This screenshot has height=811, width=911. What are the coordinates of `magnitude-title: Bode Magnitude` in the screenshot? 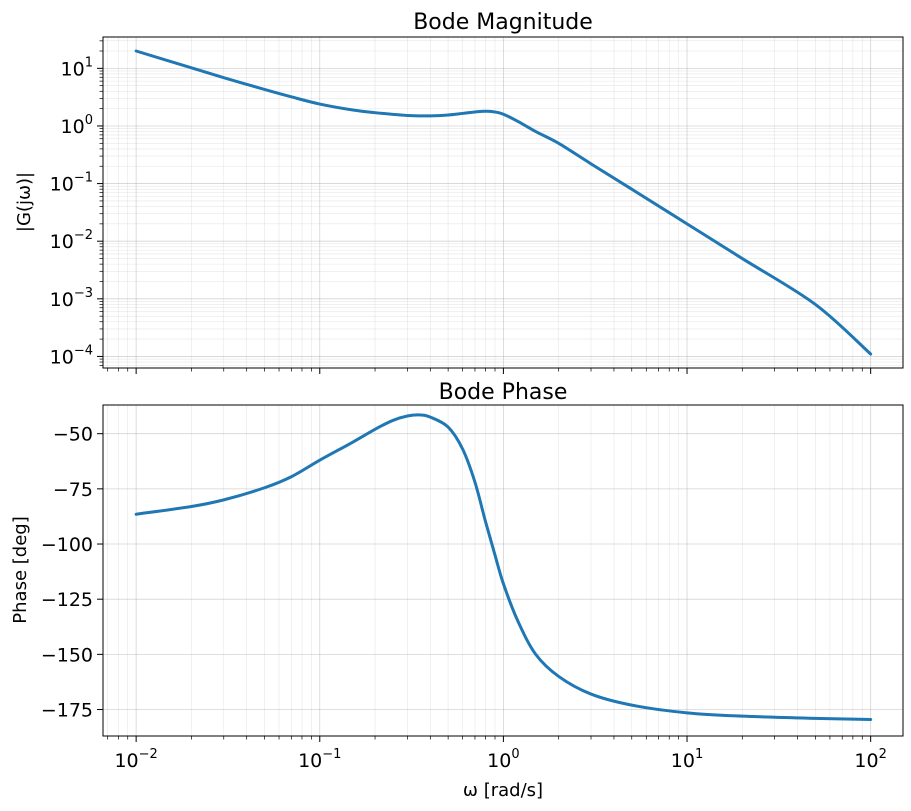 It's located at (503, 22).